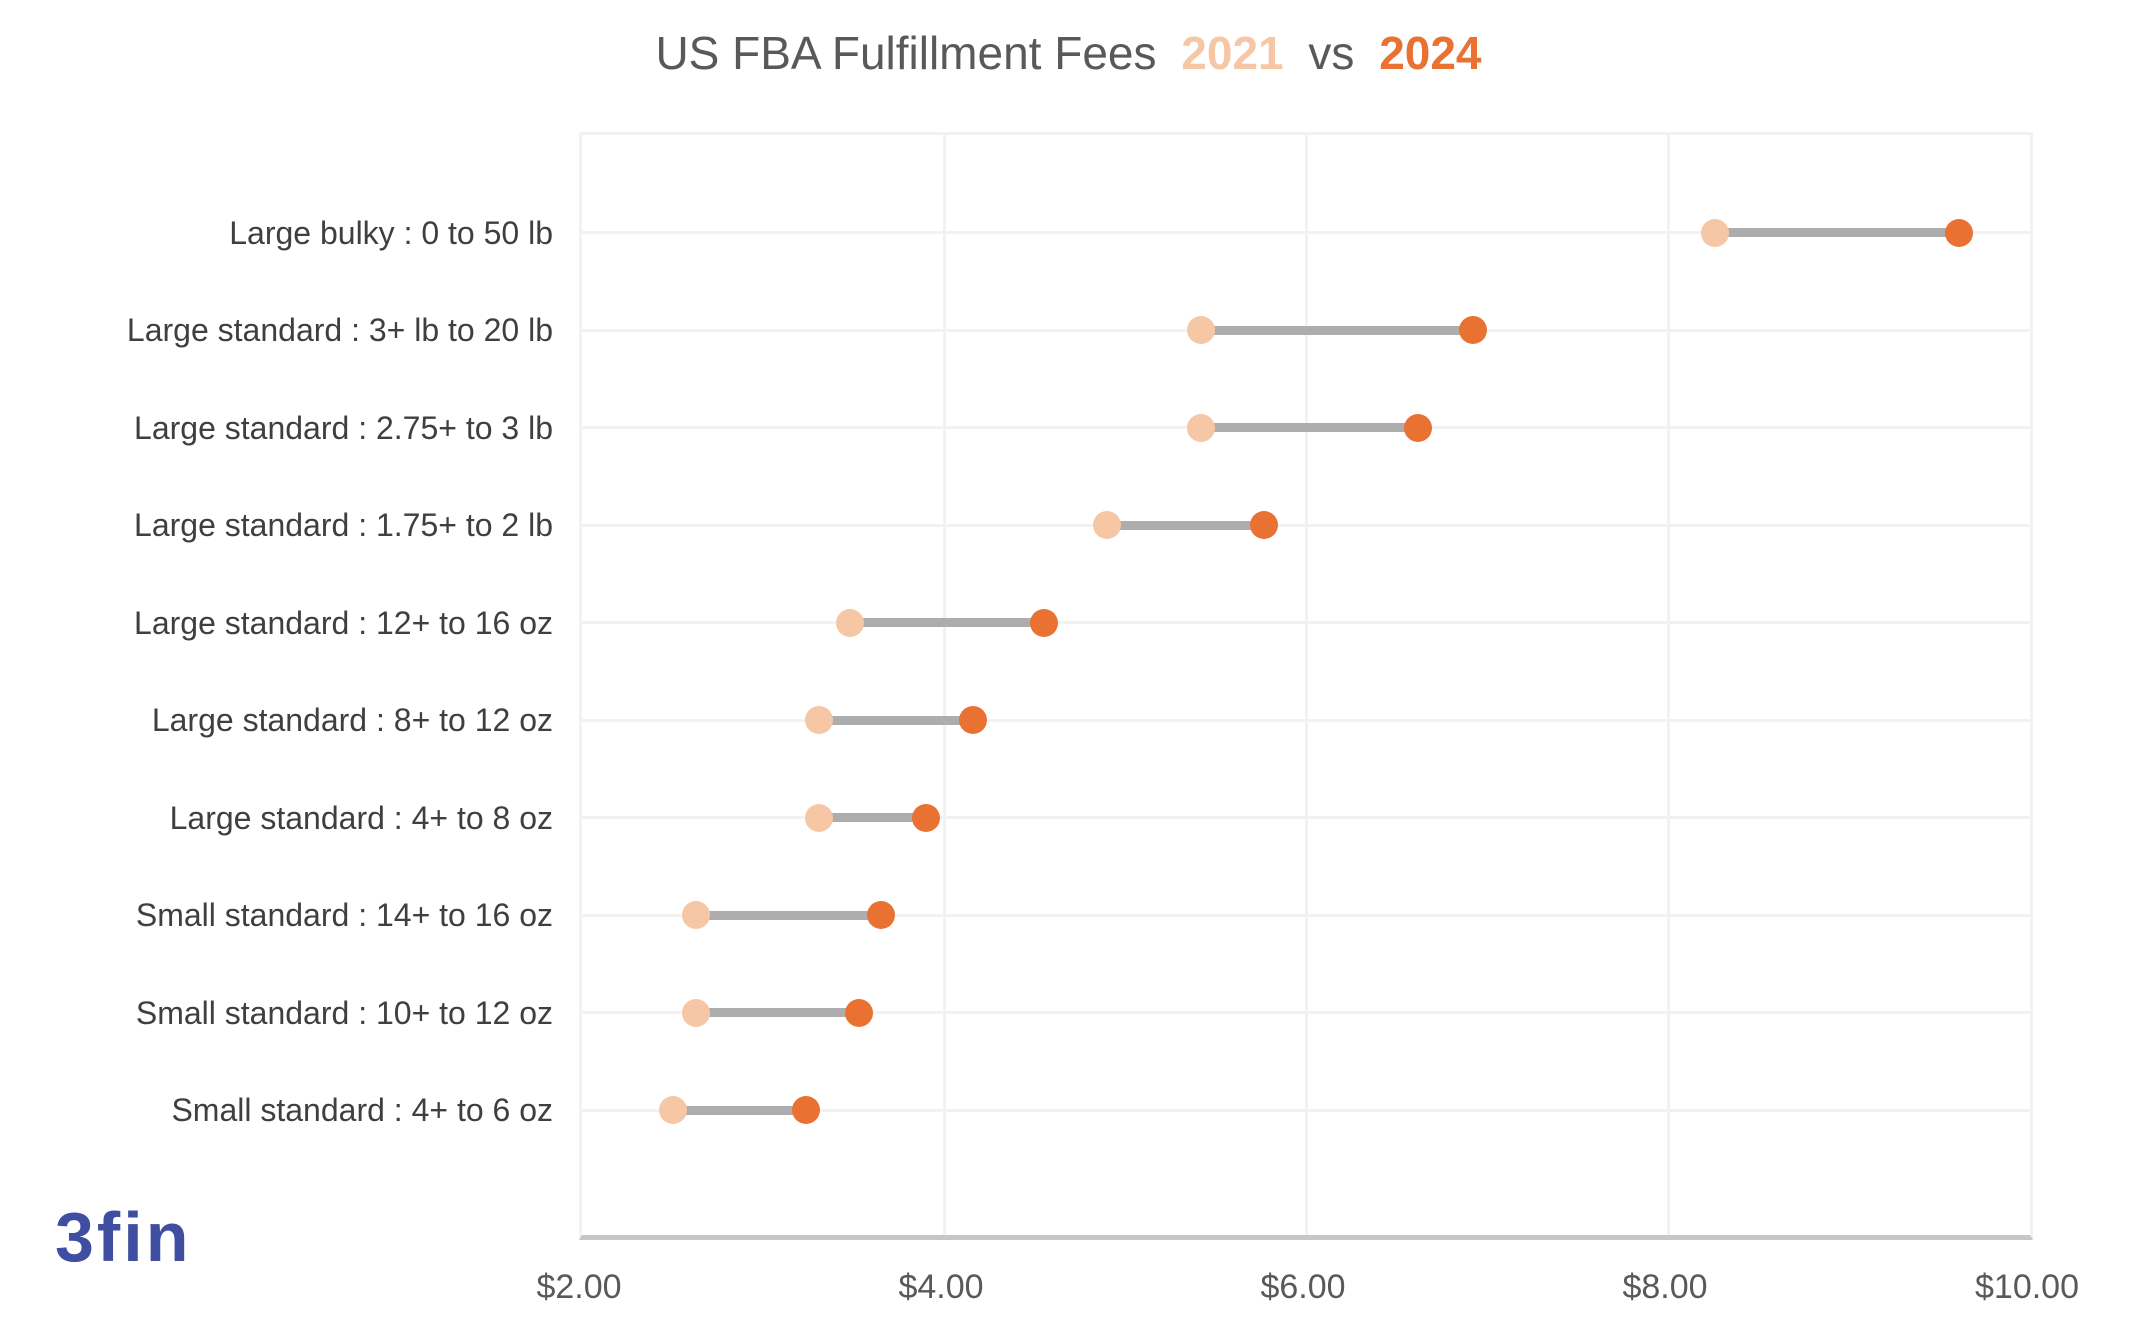 The width and height of the screenshot is (2137, 1344). Describe the element at coordinates (123, 1237) in the screenshot. I see `logo-3fin: 3fin` at that location.